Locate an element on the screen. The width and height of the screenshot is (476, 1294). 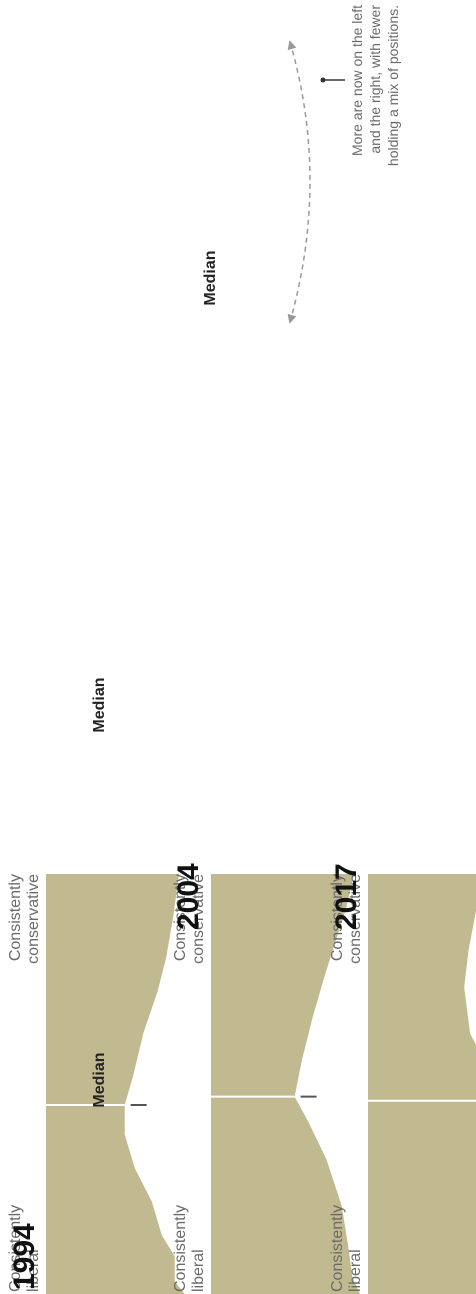
annotation-text-line2: and the right, with fewer is located at coordinates (375, 79).